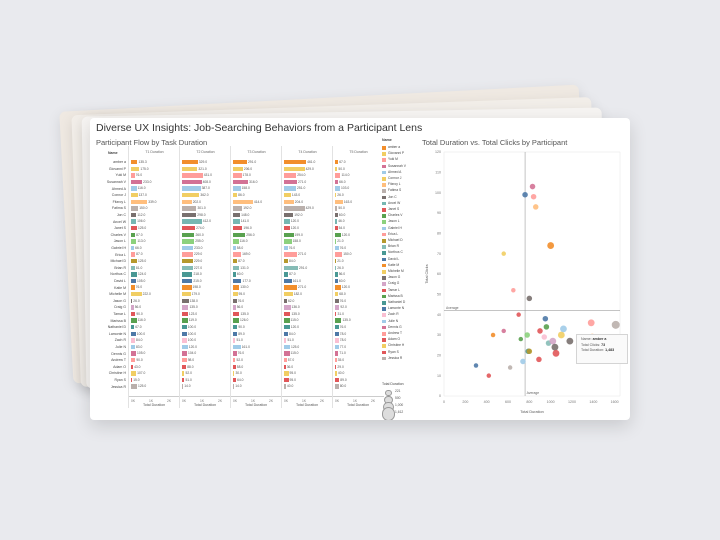 The width and height of the screenshot is (720, 540). Describe the element at coordinates (120, 267) in the screenshot. I see `participant-name: Brian R` at that location.